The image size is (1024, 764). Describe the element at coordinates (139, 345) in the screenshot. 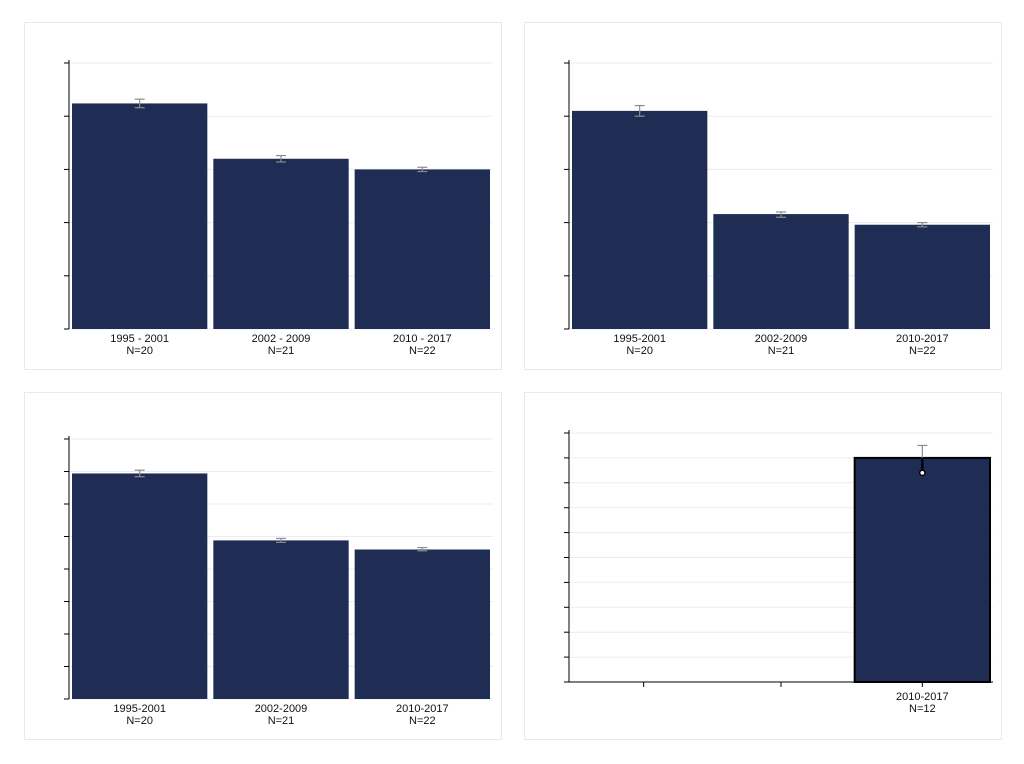

I see `x-category-label: 1995 - 2001 N=20` at that location.